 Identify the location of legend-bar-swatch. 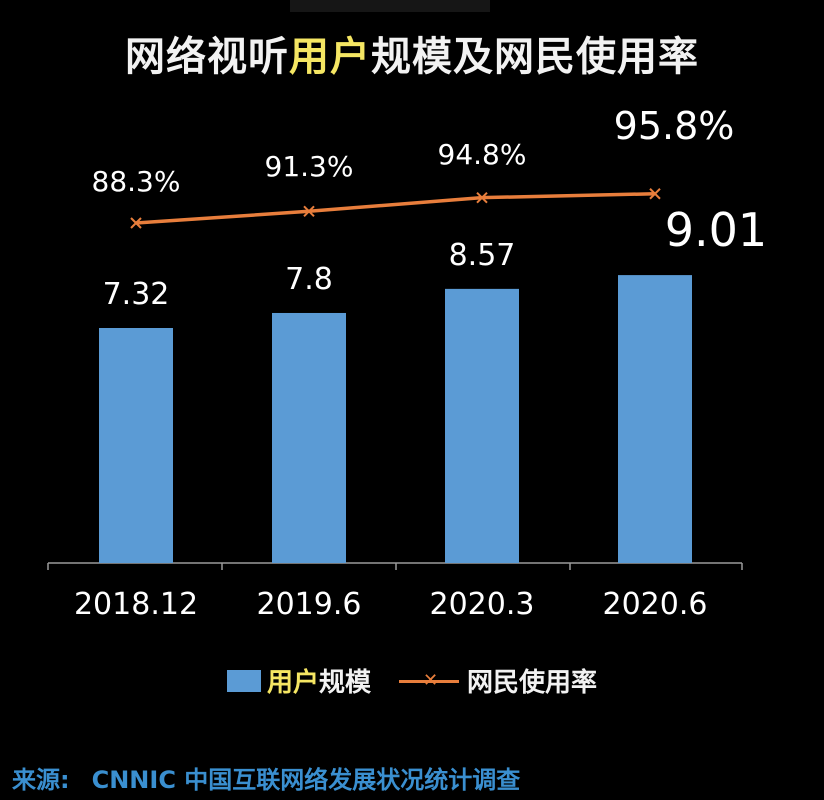
(243, 680).